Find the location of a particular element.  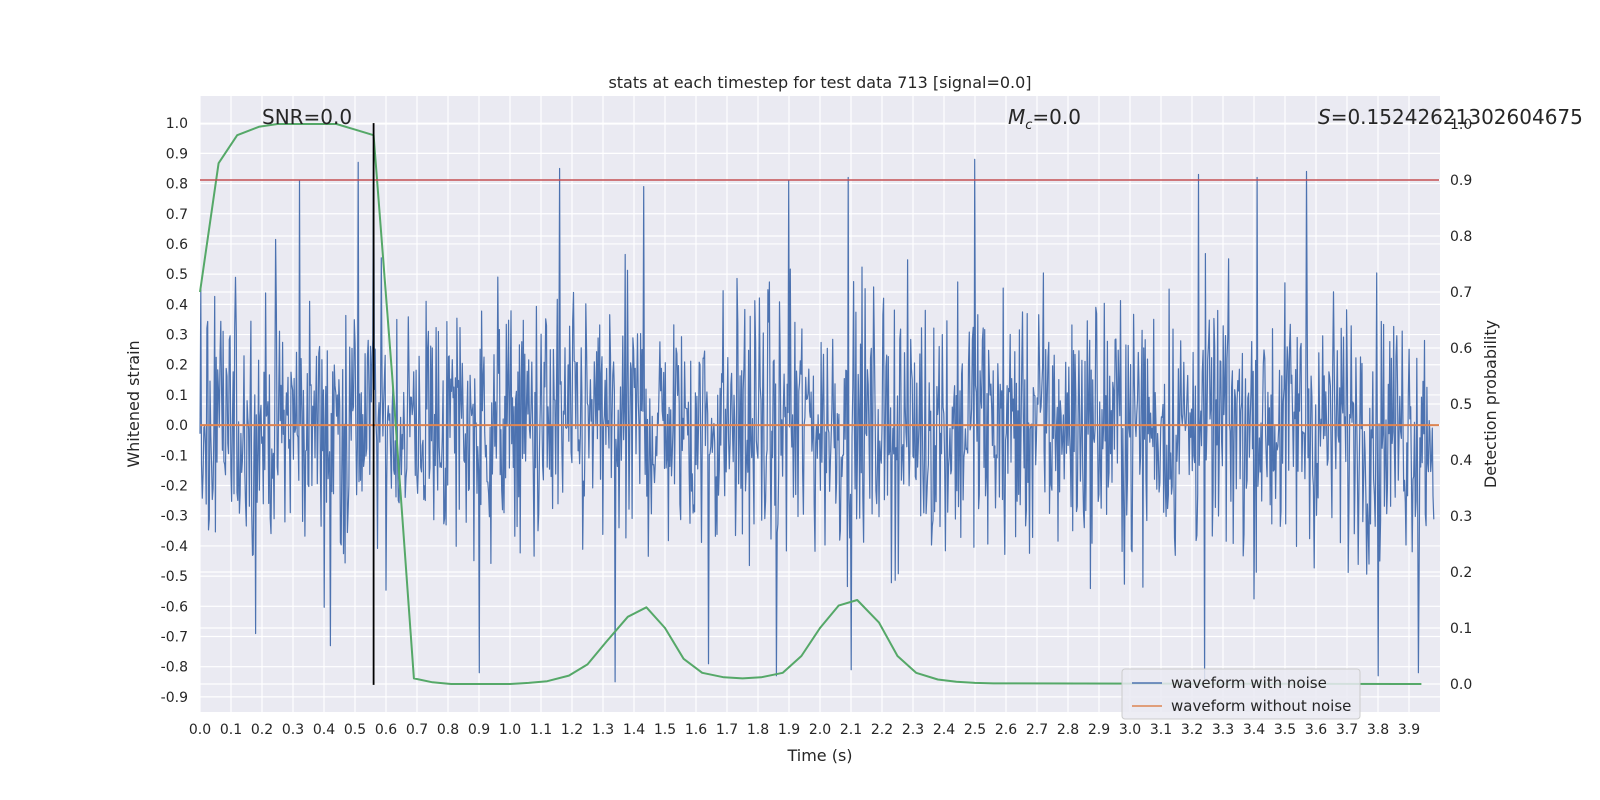

x-tick-label: 2.0 is located at coordinates (820, 730).